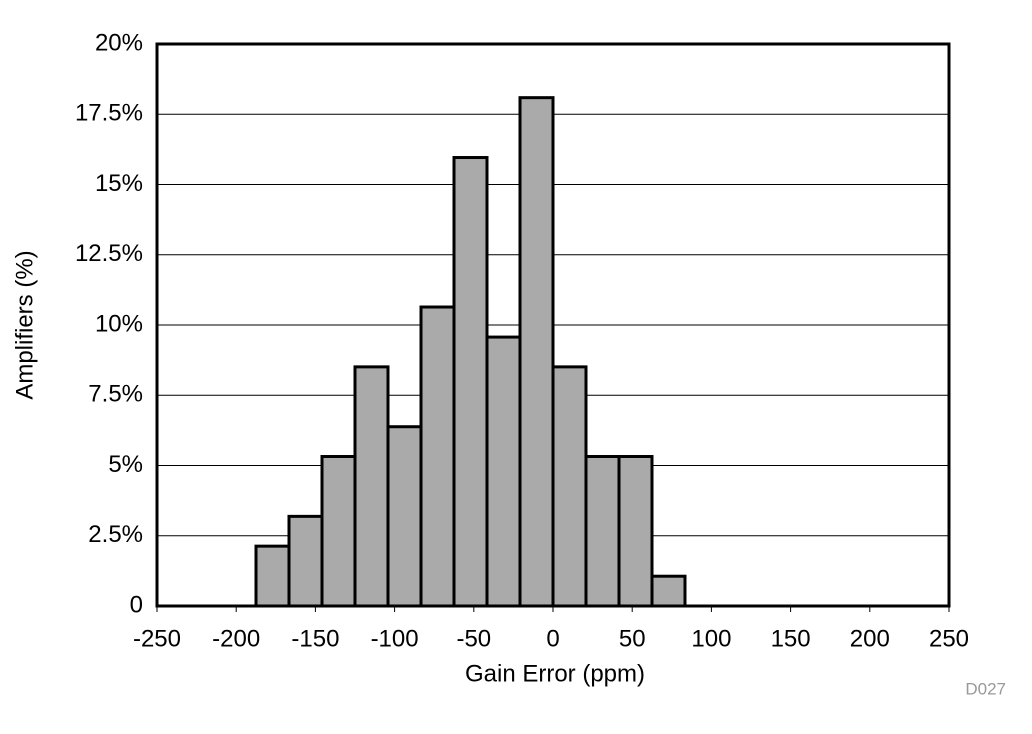 This screenshot has width=1032, height=734. I want to click on y-tick-label: 12.5%, so click(109, 253).